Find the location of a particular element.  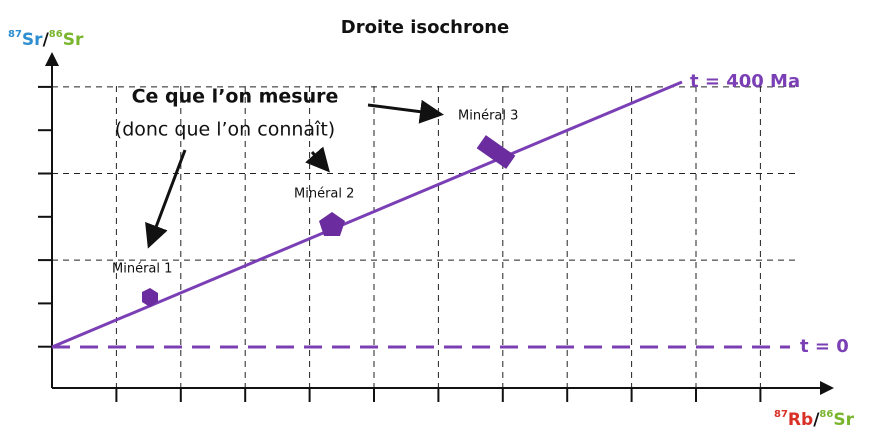

mineral-label: Minéral 1 is located at coordinates (142, 269).